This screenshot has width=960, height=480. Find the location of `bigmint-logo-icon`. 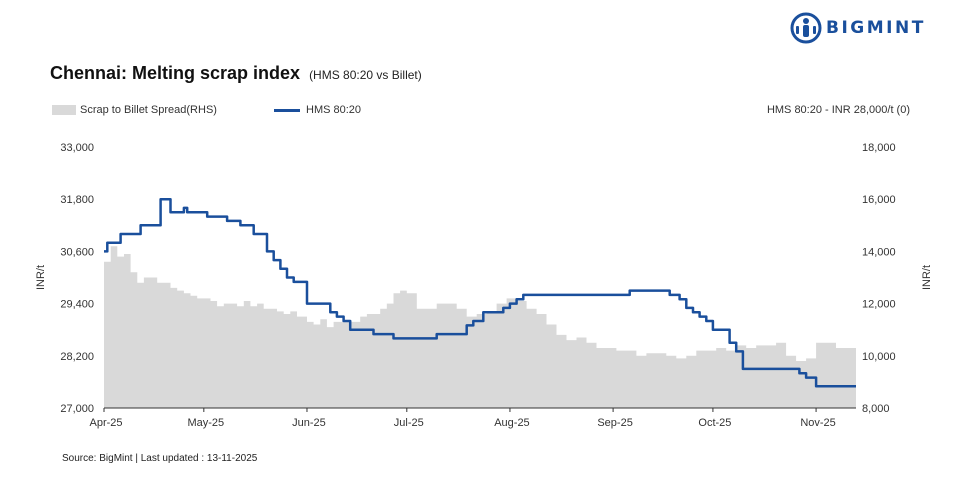

bigmint-logo-icon is located at coordinates (806, 28).